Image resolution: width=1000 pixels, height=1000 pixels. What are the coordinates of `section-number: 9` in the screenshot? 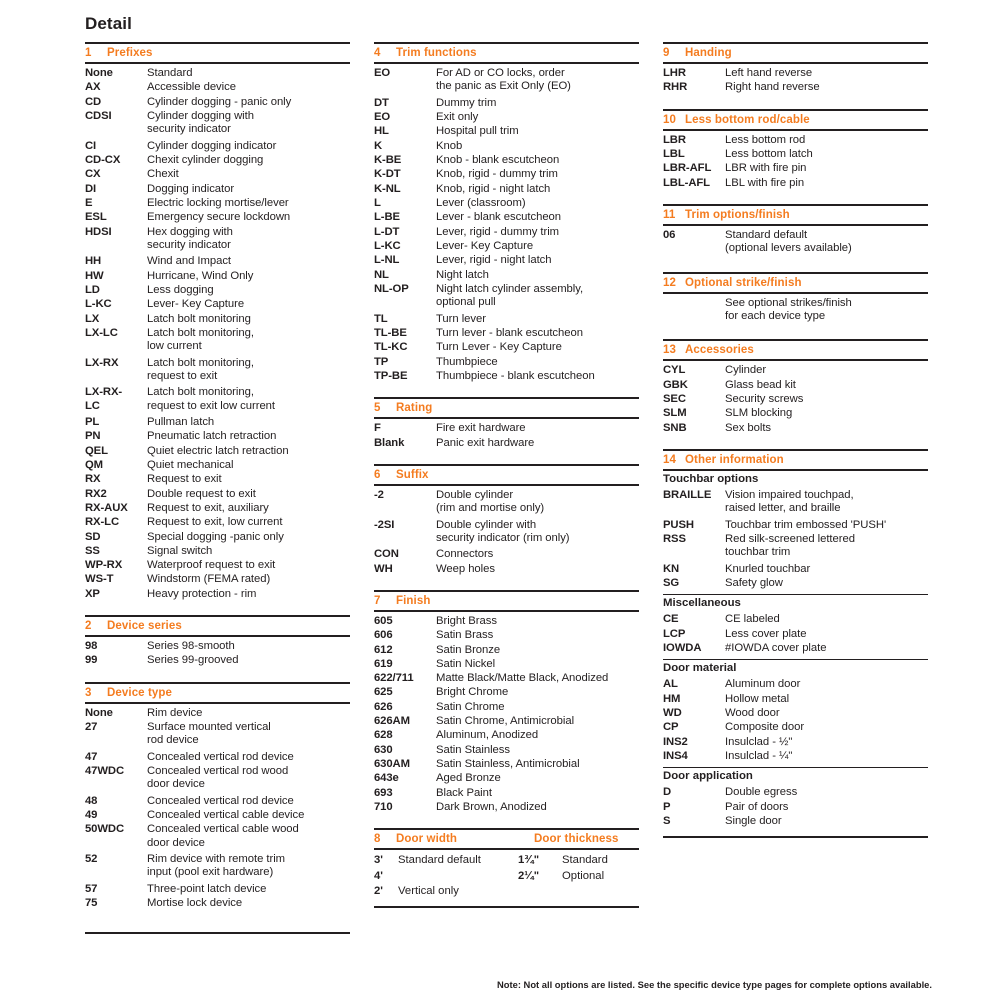 It's located at (666, 53).